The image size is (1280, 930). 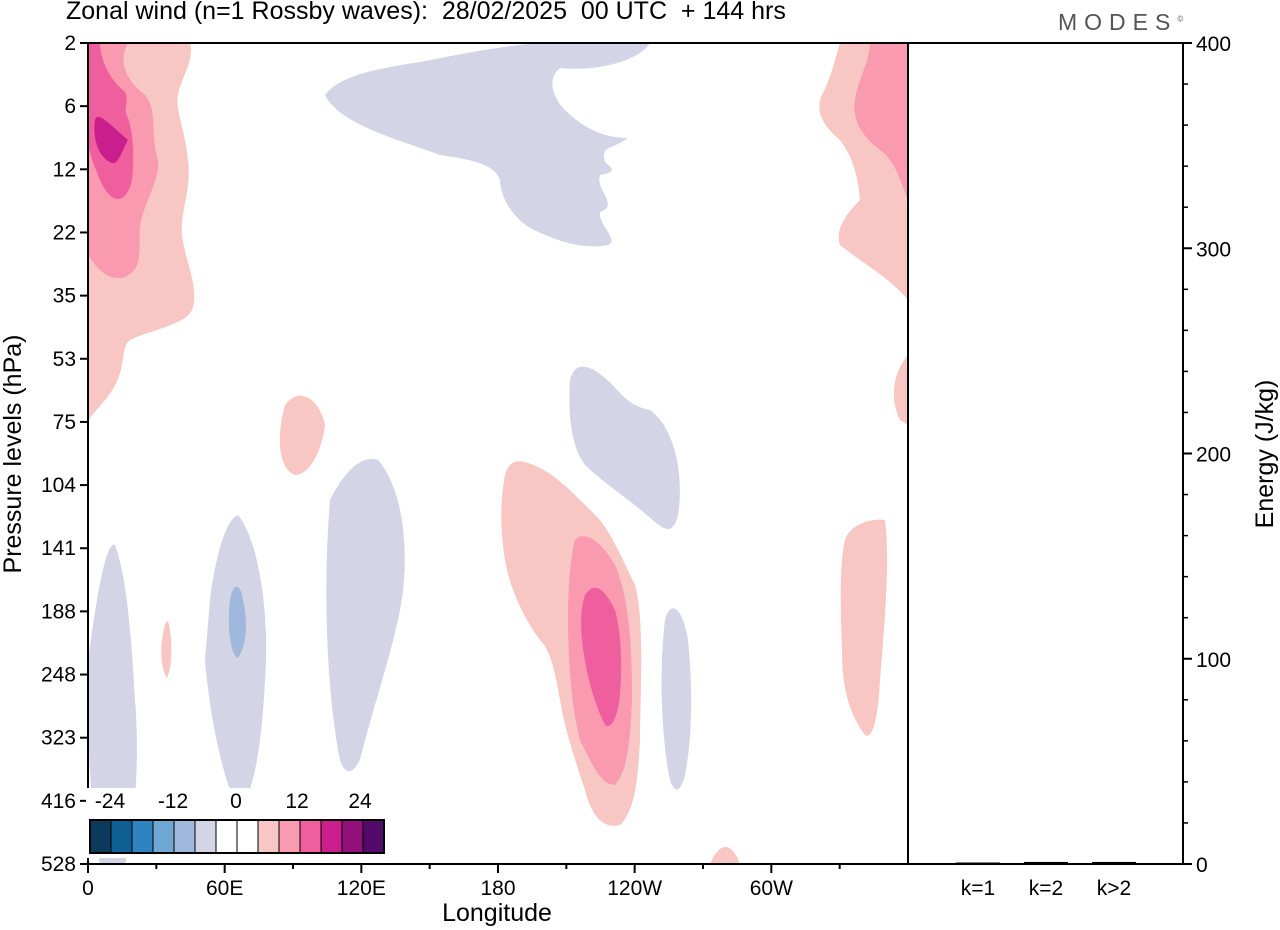 What do you see at coordinates (461, 882) in the screenshot?
I see `x-axis: 0 60E 120E 180 120W 60W` at bounding box center [461, 882].